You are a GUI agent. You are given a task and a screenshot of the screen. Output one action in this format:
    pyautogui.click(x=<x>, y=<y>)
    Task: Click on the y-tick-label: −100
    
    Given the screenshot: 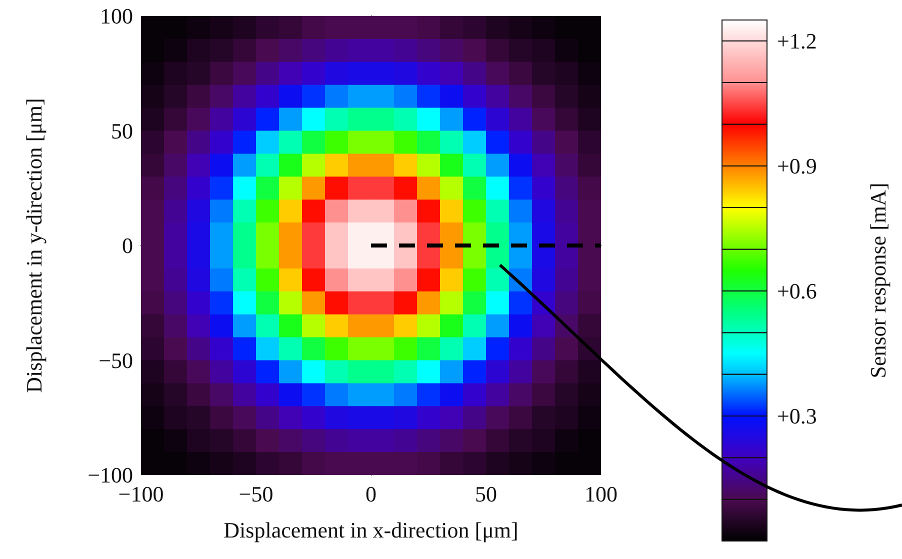 What is the action you would take?
    pyautogui.click(x=110, y=475)
    